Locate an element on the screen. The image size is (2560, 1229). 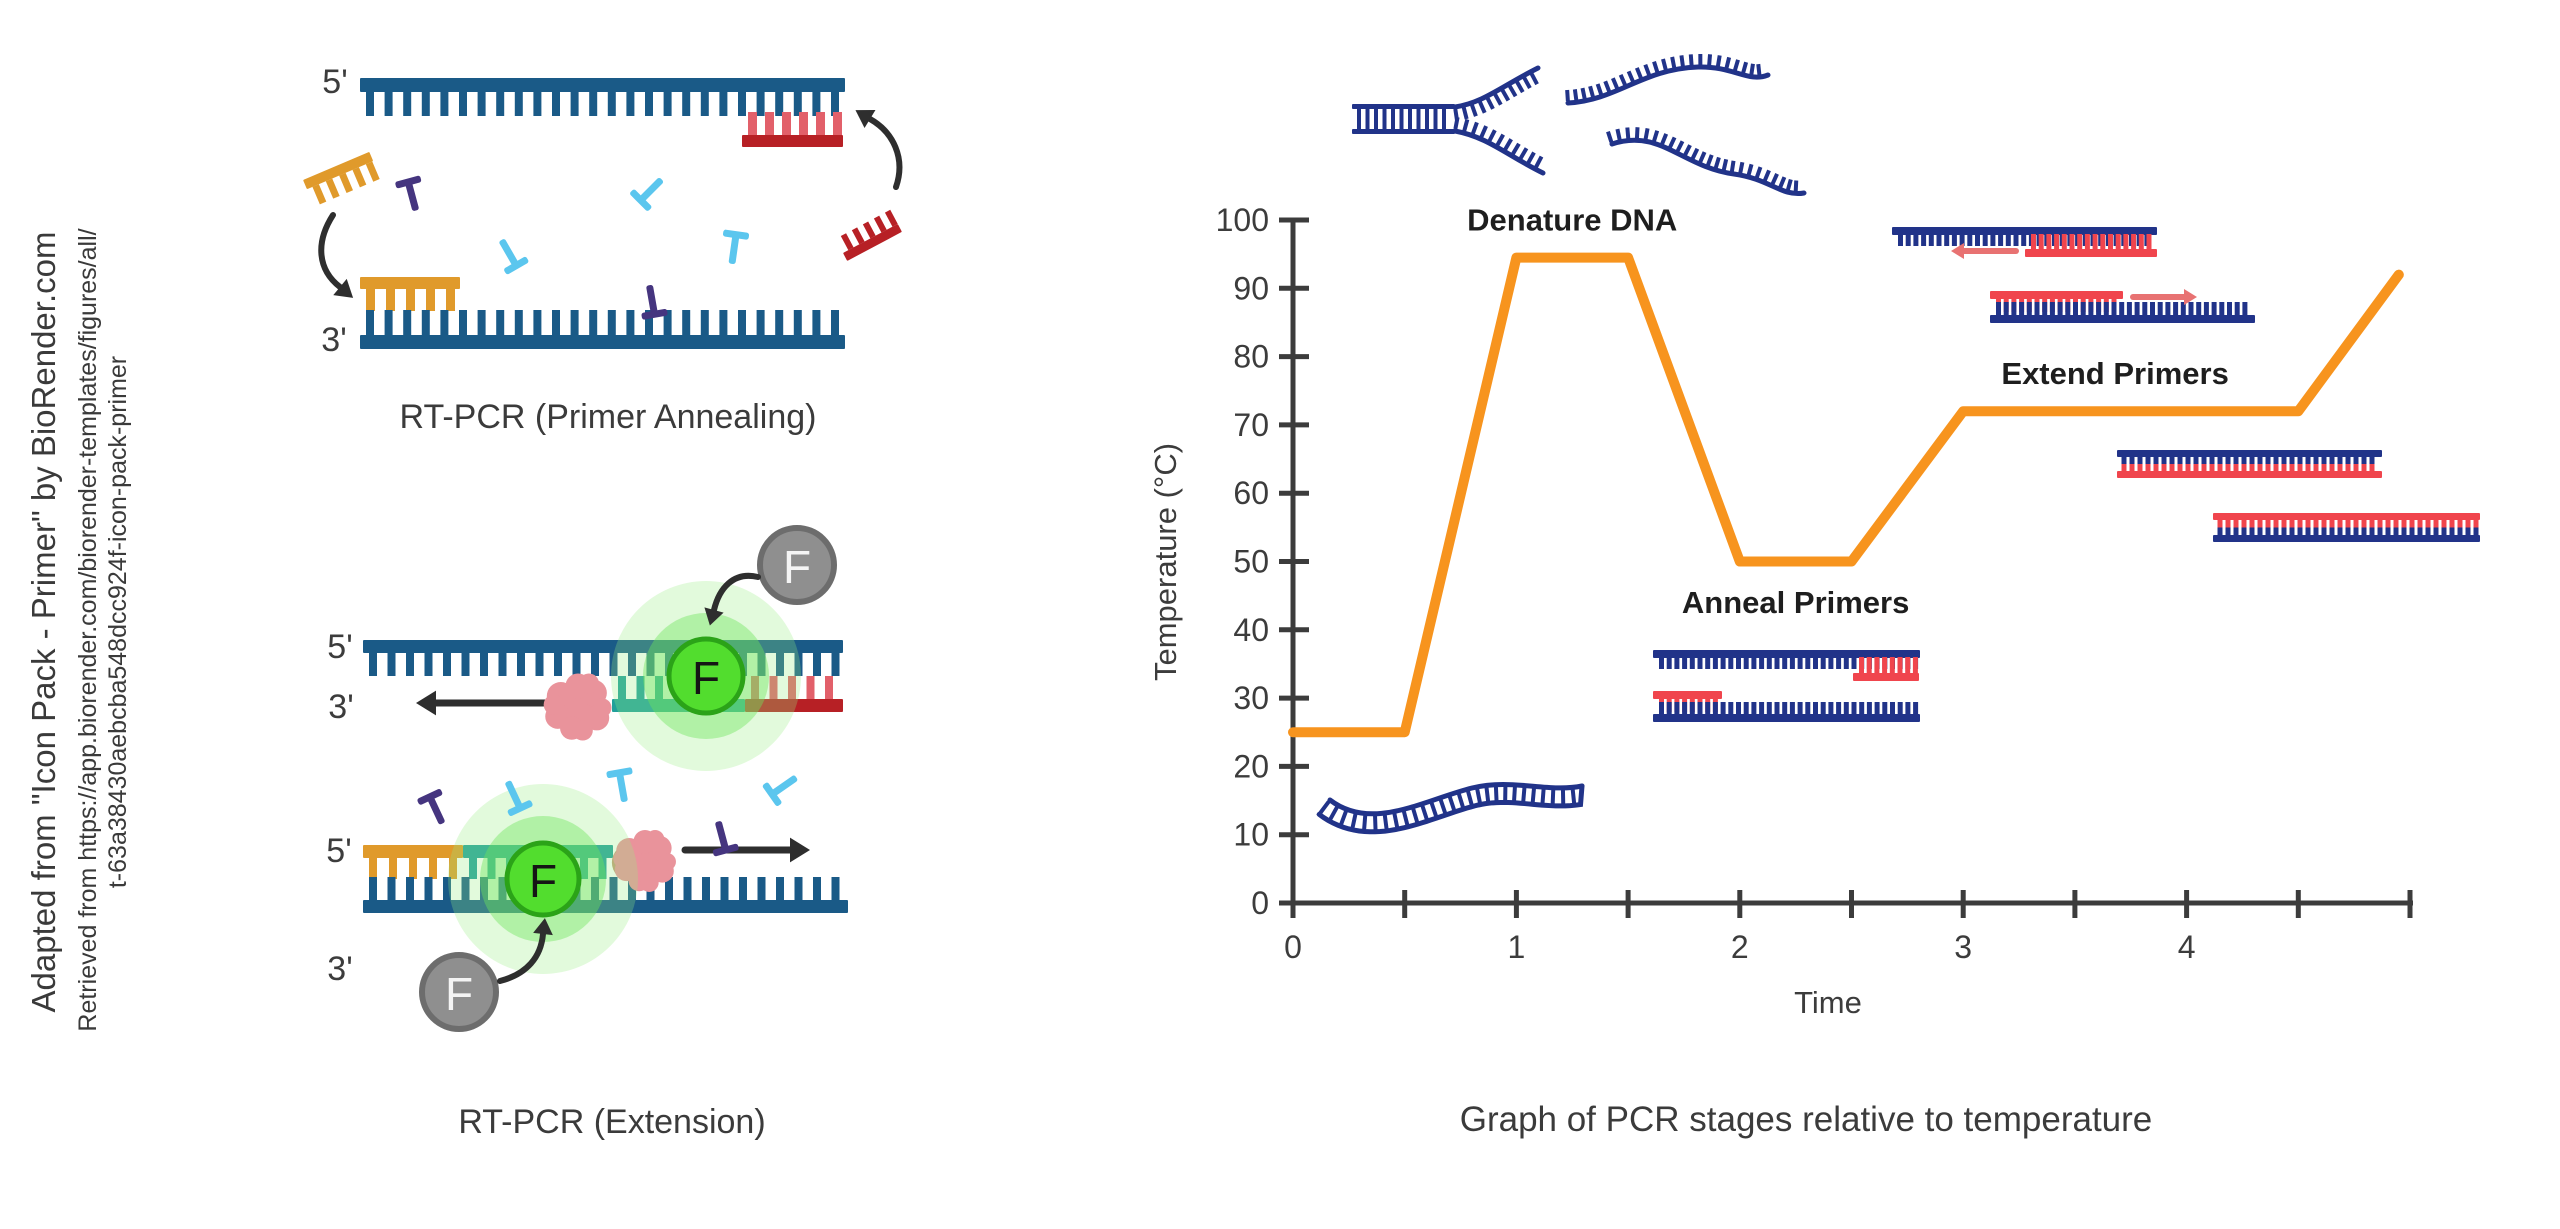
ssdna-template-low-temp is located at coordinates (1450, 808).